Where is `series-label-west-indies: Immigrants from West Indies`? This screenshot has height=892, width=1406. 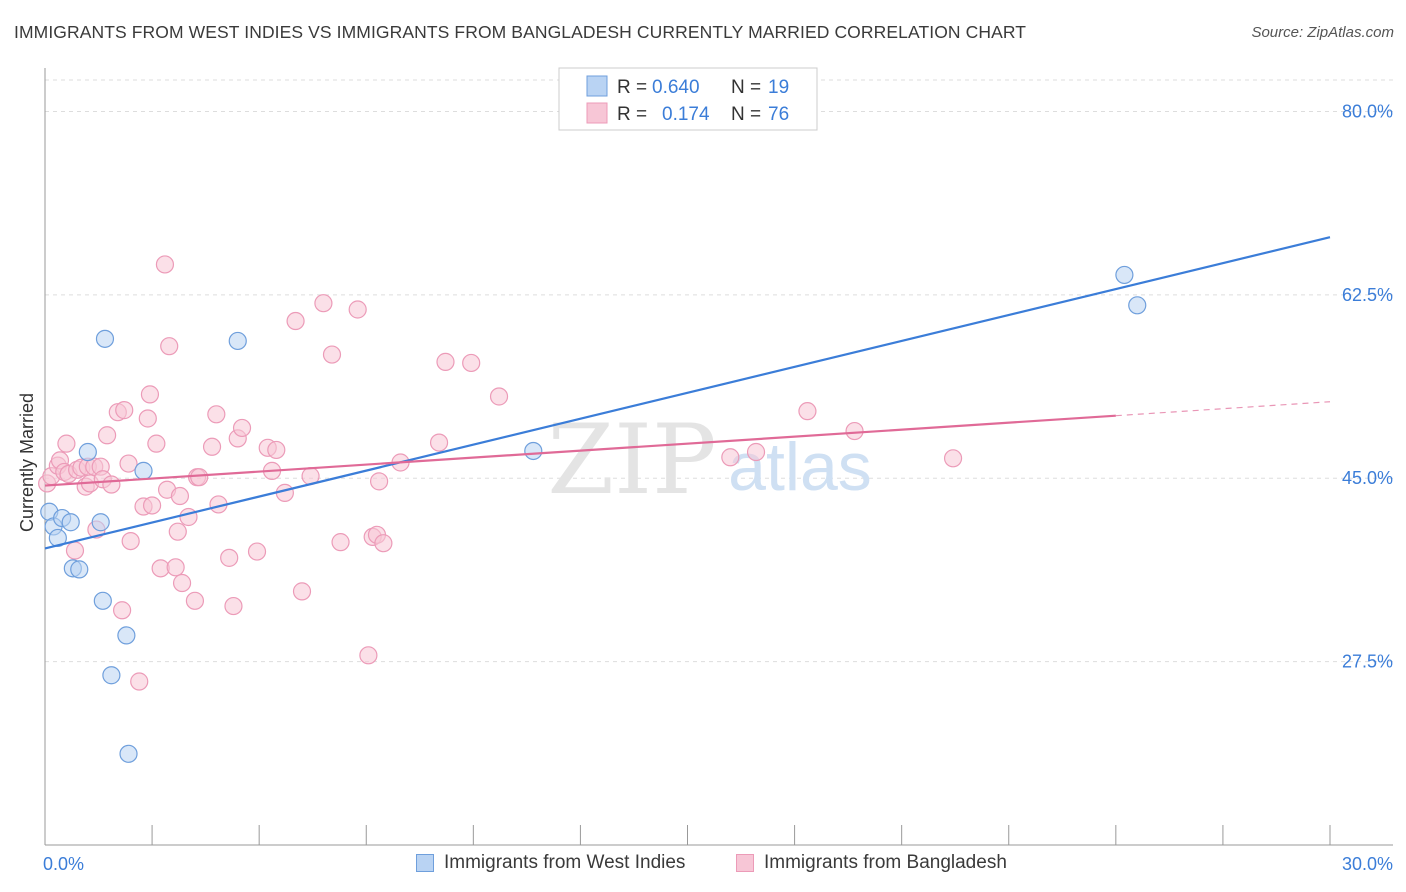
series-label-west-indies: Immigrants from West Indies is located at coordinates (565, 862).